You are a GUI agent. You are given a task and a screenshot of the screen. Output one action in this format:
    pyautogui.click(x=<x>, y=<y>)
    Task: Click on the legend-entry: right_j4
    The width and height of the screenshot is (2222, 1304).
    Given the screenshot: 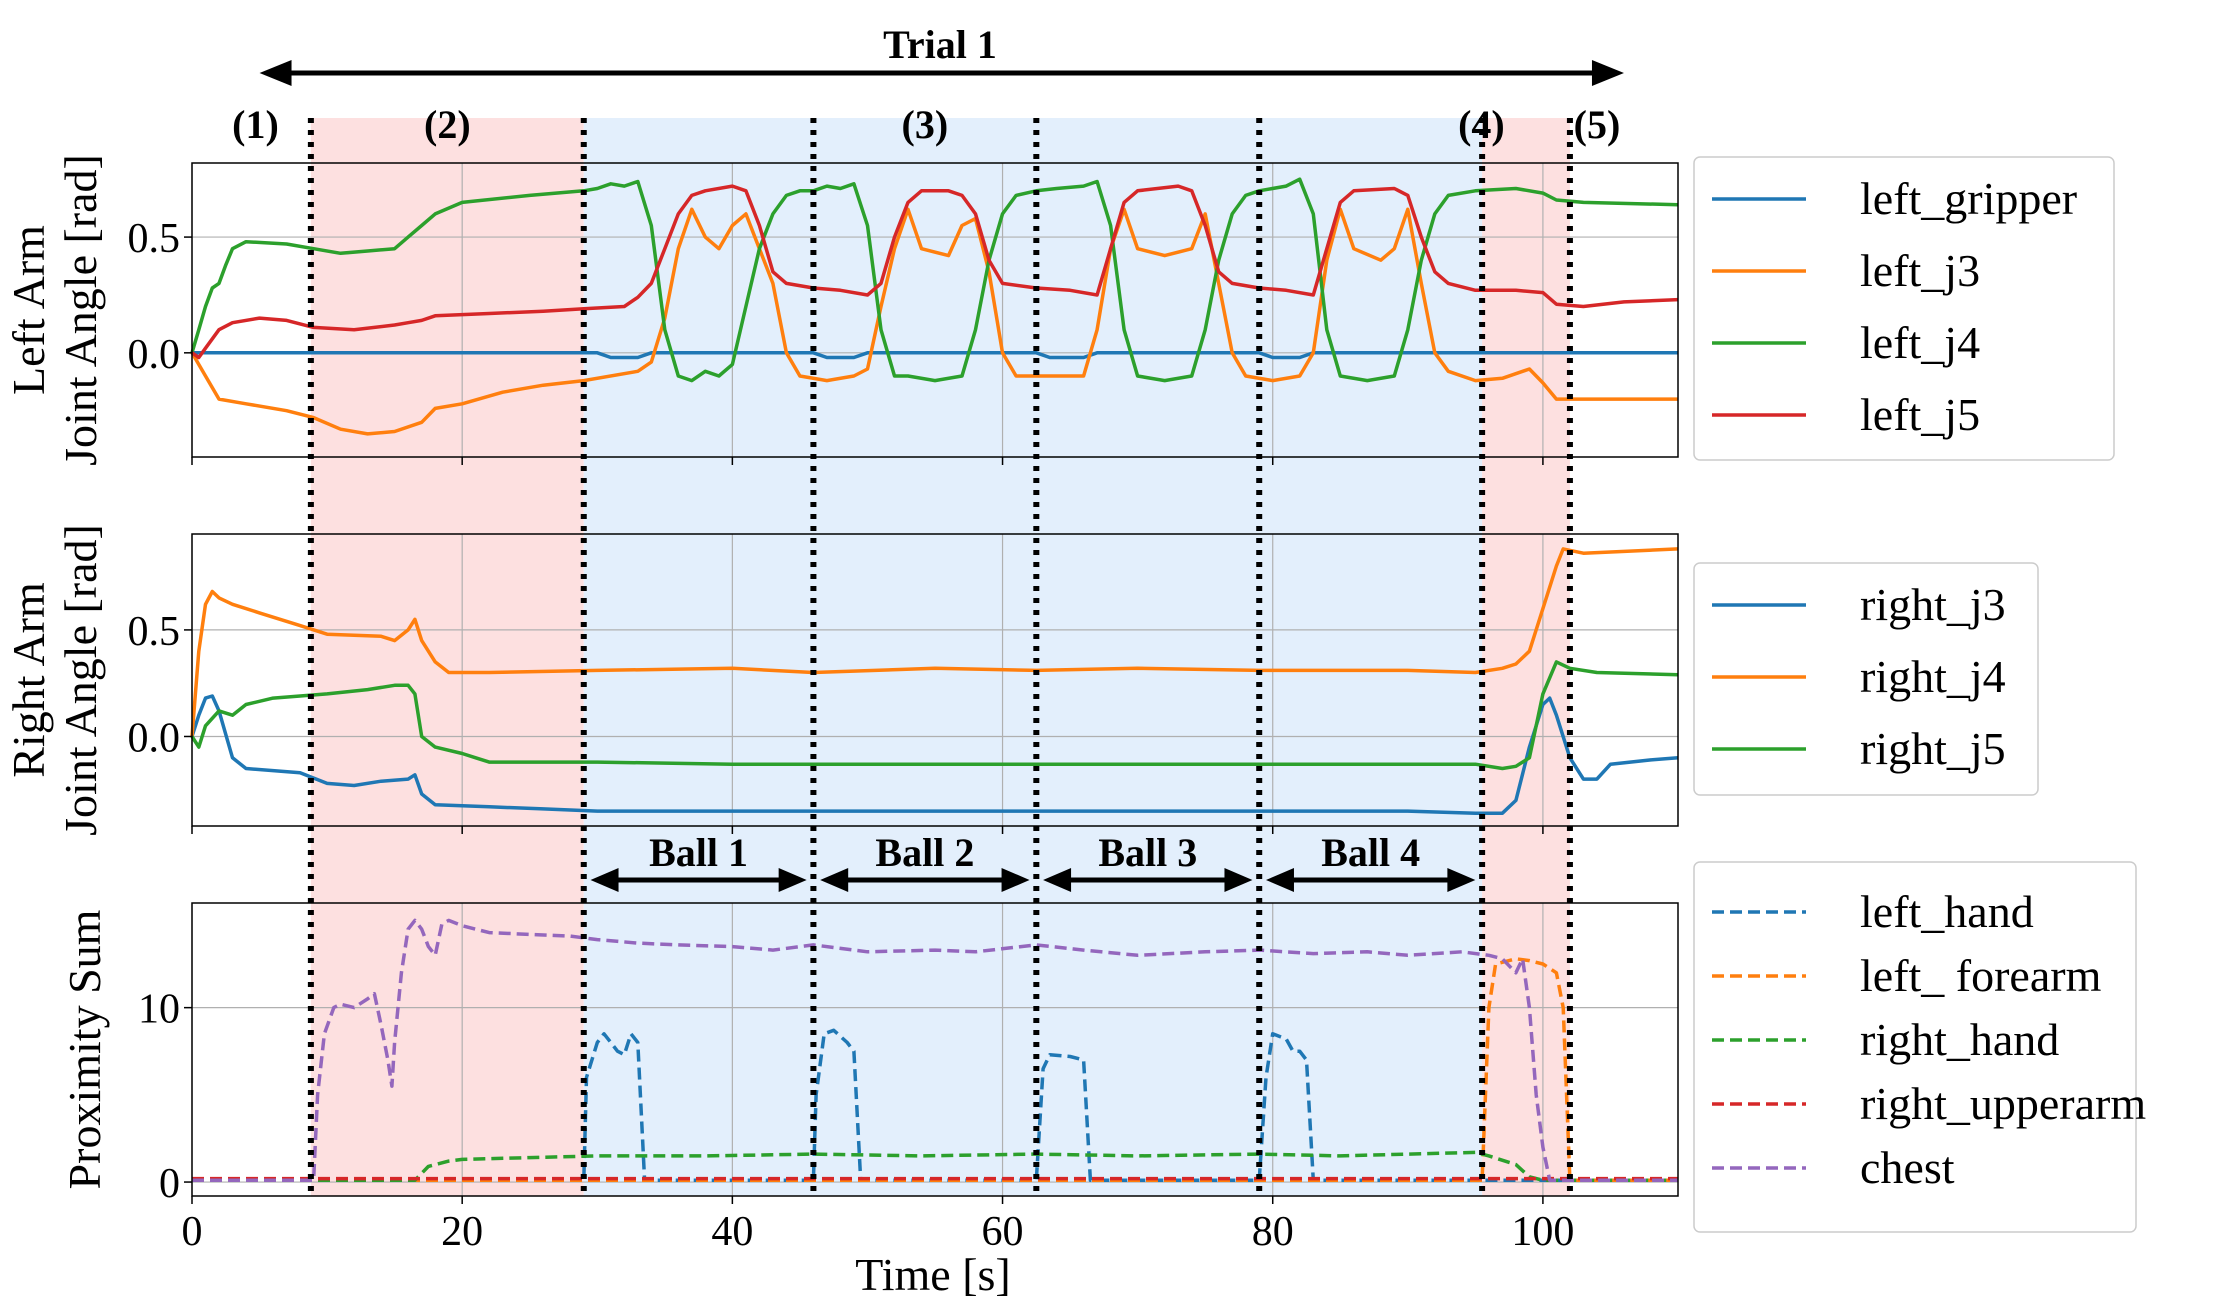 What is the action you would take?
    pyautogui.click(x=1933, y=676)
    